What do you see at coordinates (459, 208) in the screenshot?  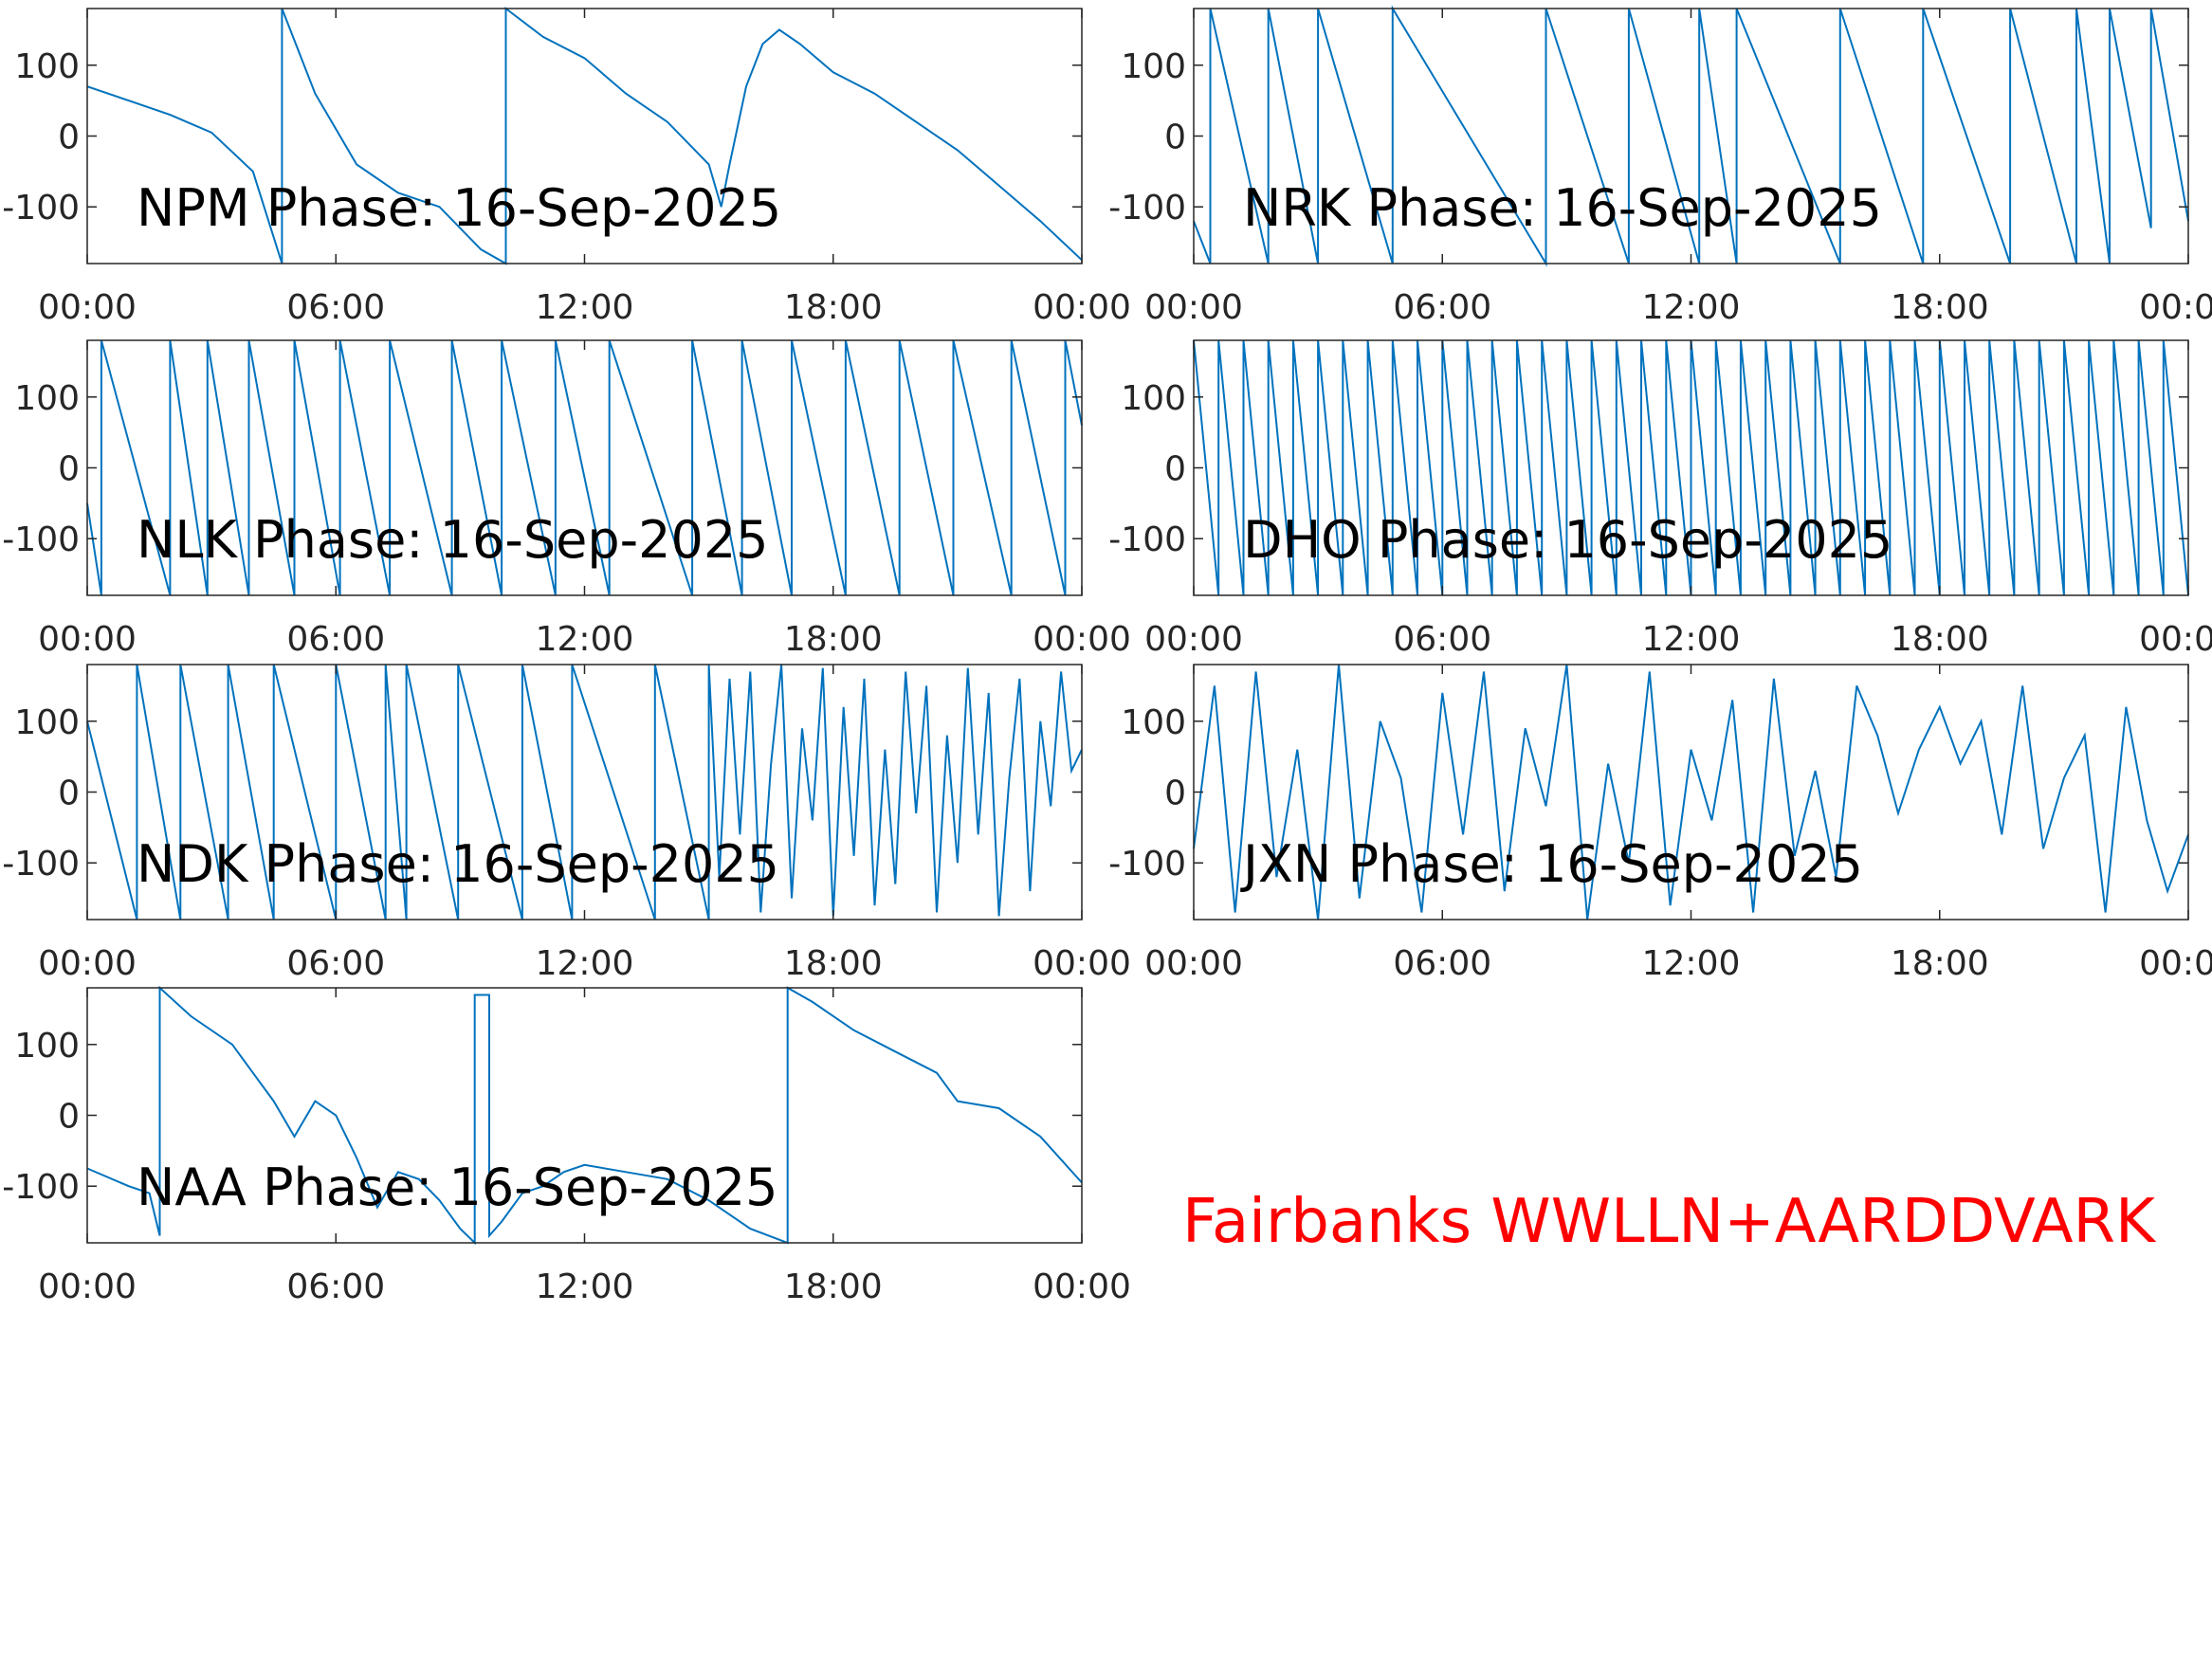 I see `panel-title: NPM Phase: 16-Sep-2025` at bounding box center [459, 208].